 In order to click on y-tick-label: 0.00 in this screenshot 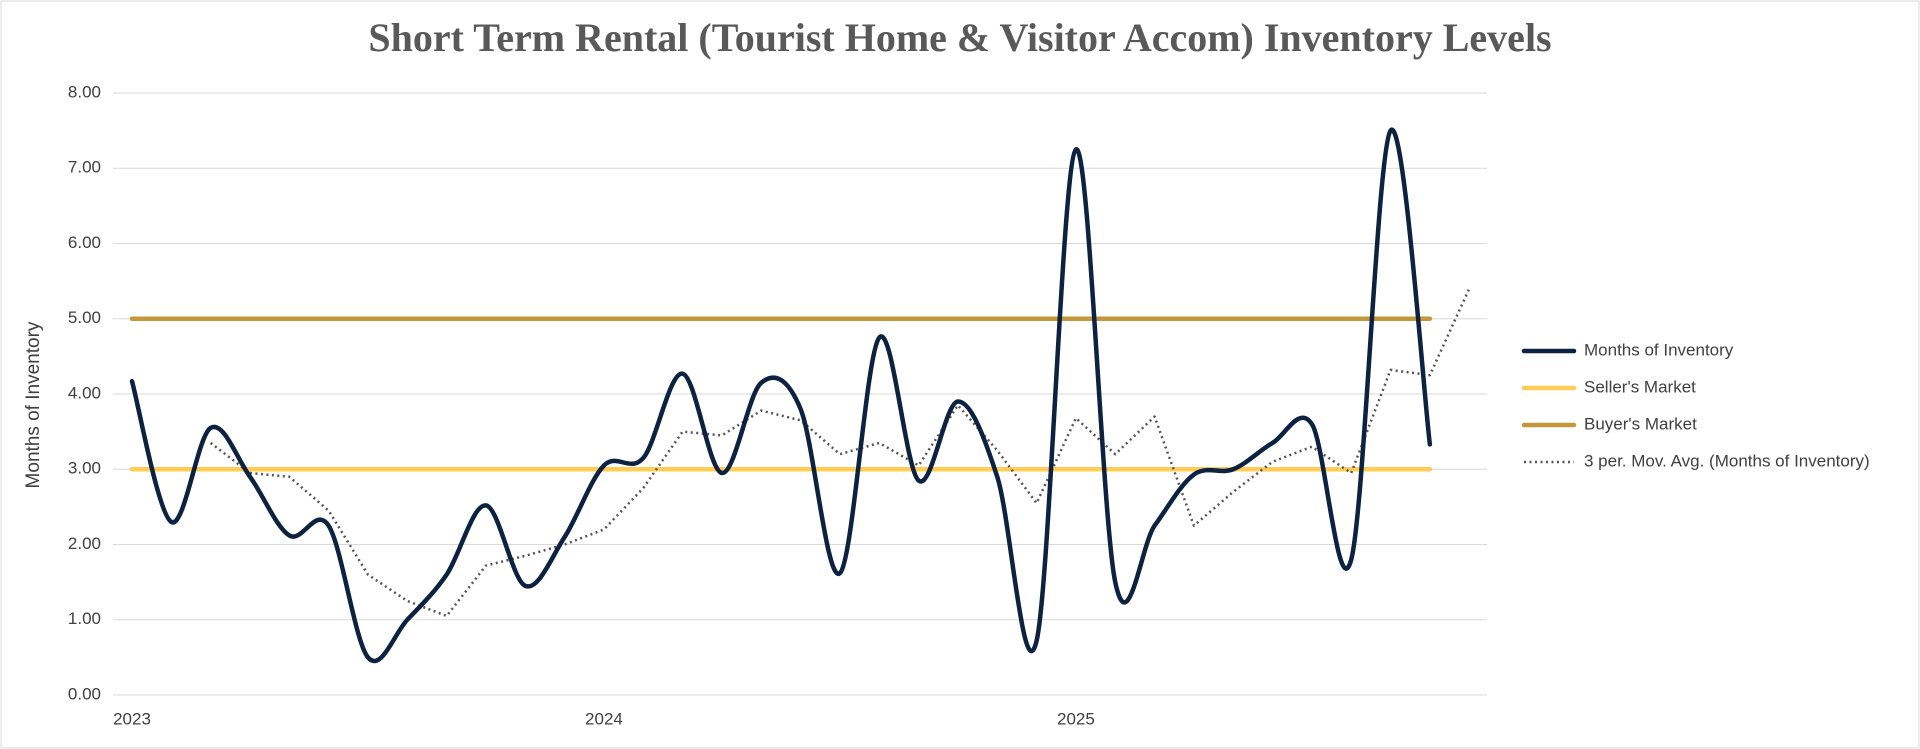, I will do `click(84, 693)`.